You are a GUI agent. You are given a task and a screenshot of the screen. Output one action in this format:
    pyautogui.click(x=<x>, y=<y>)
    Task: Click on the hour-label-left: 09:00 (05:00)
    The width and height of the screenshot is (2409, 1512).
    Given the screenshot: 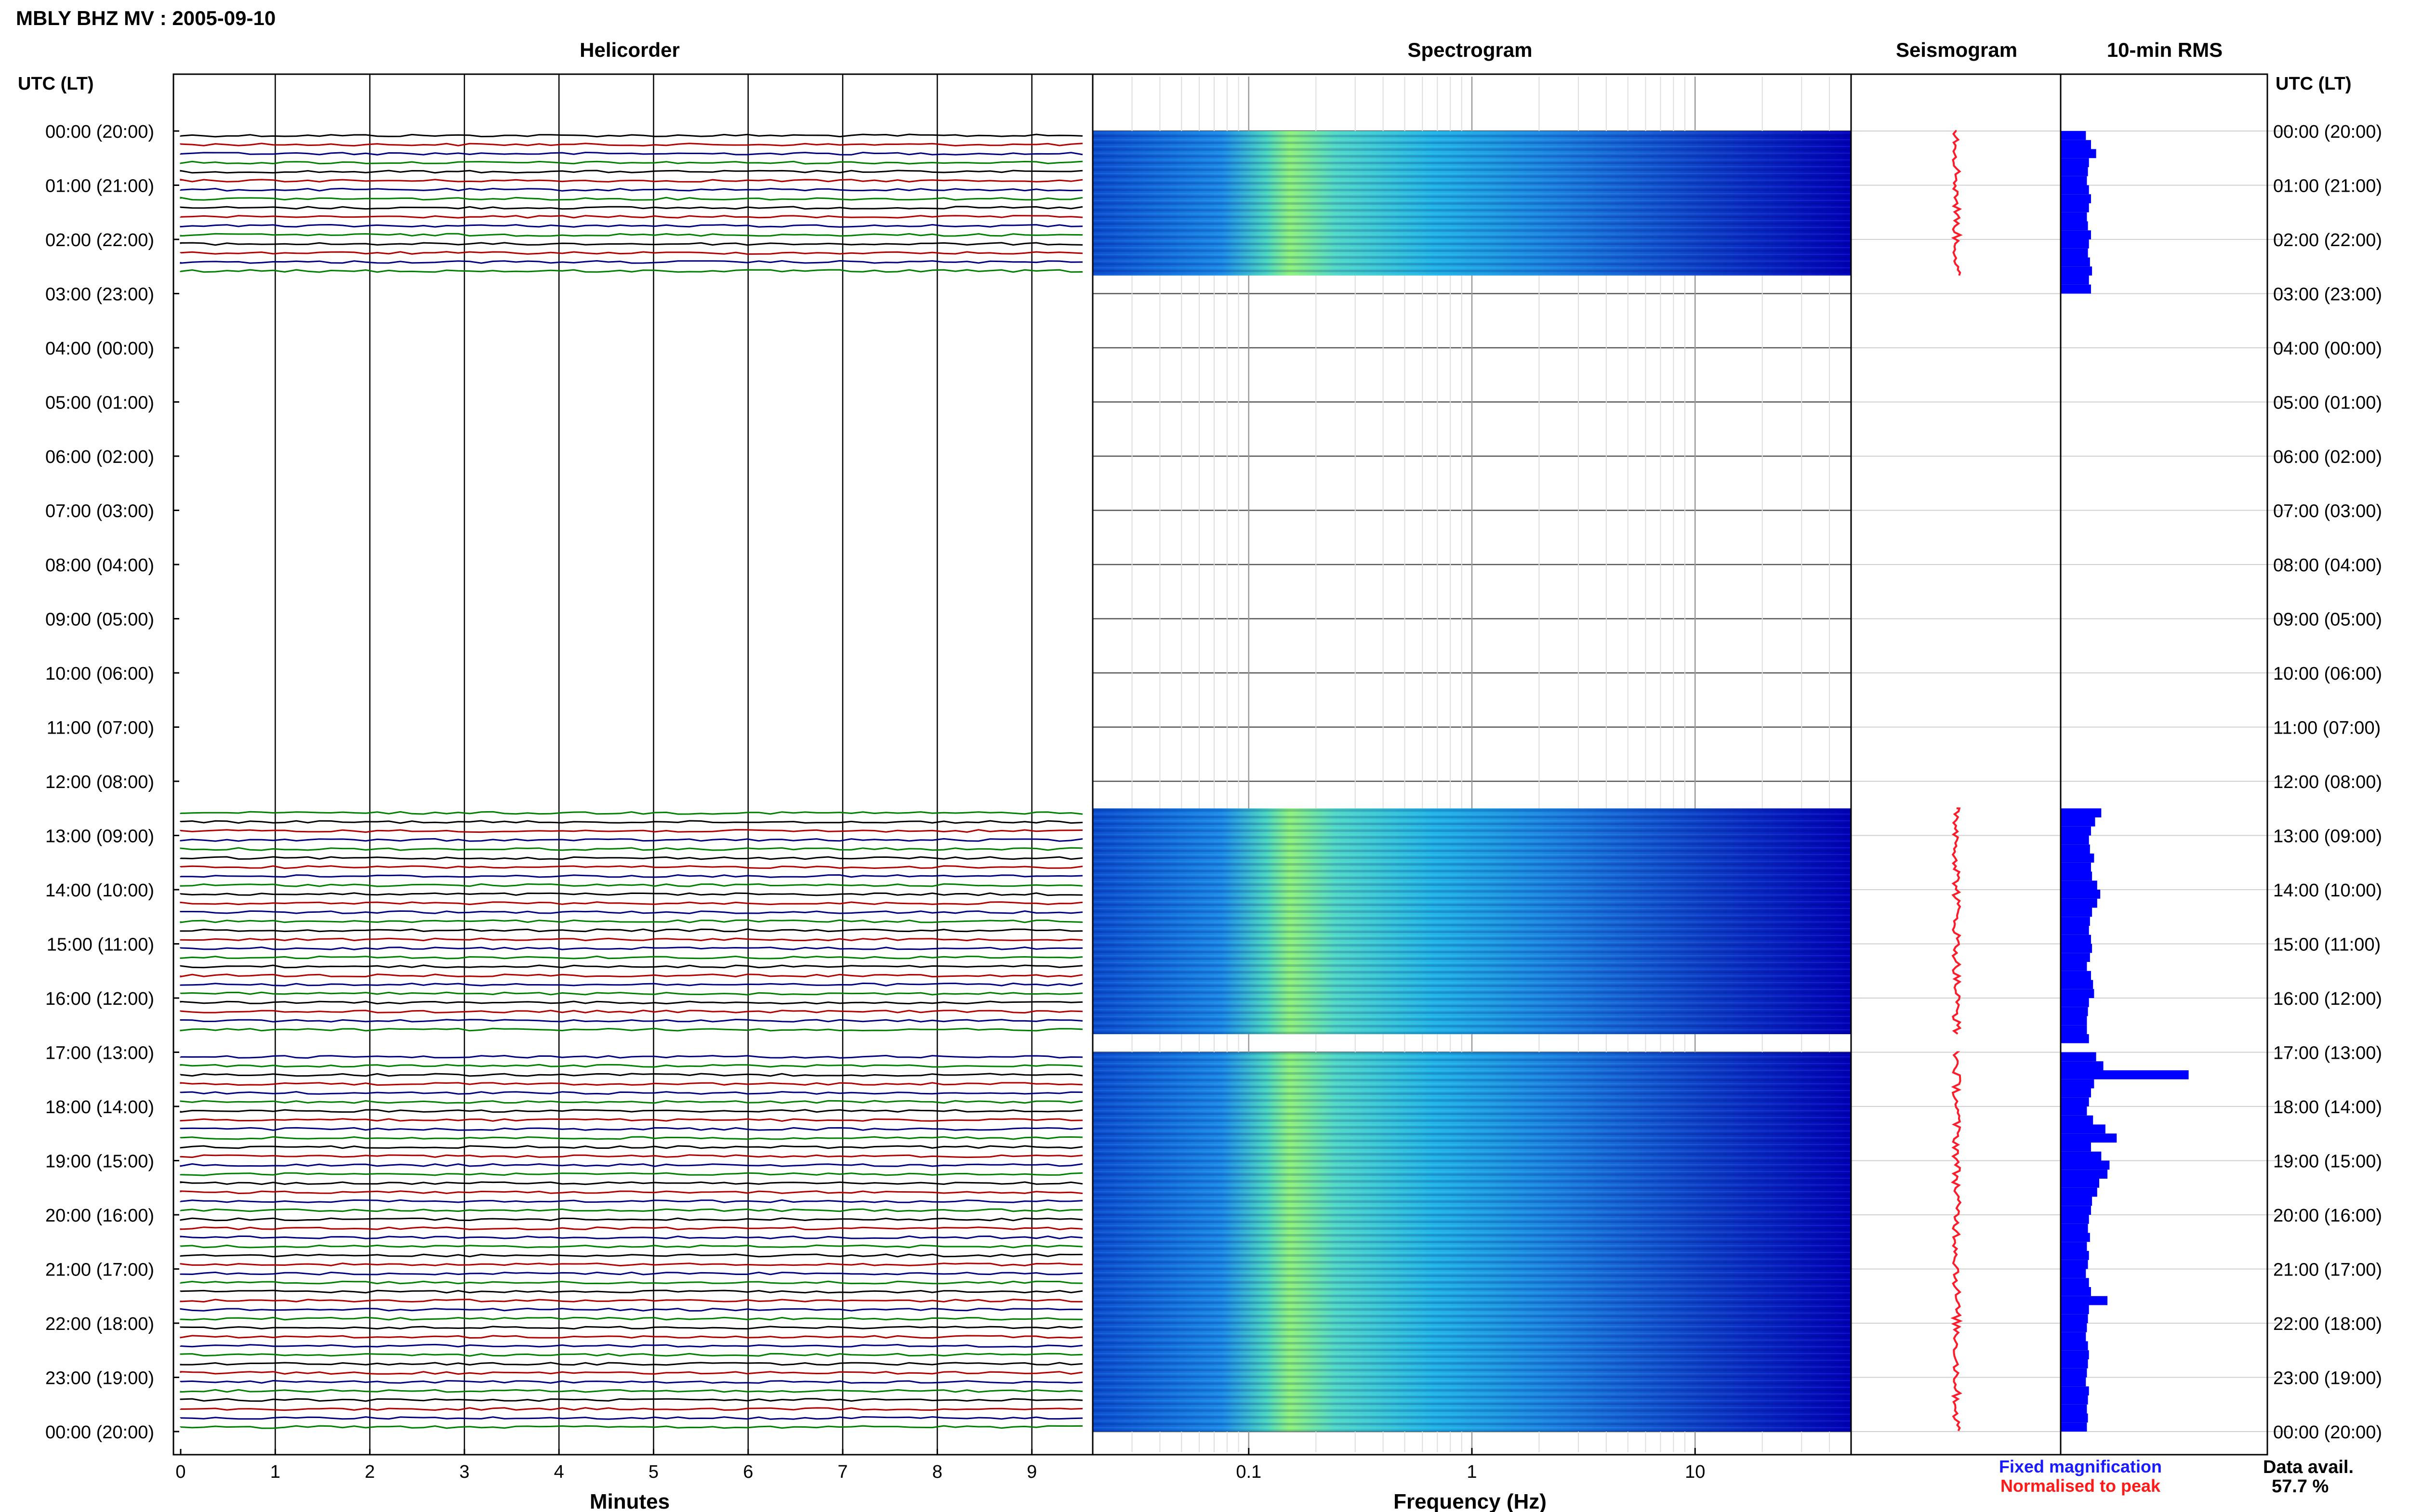 What is the action you would take?
    pyautogui.click(x=99, y=620)
    